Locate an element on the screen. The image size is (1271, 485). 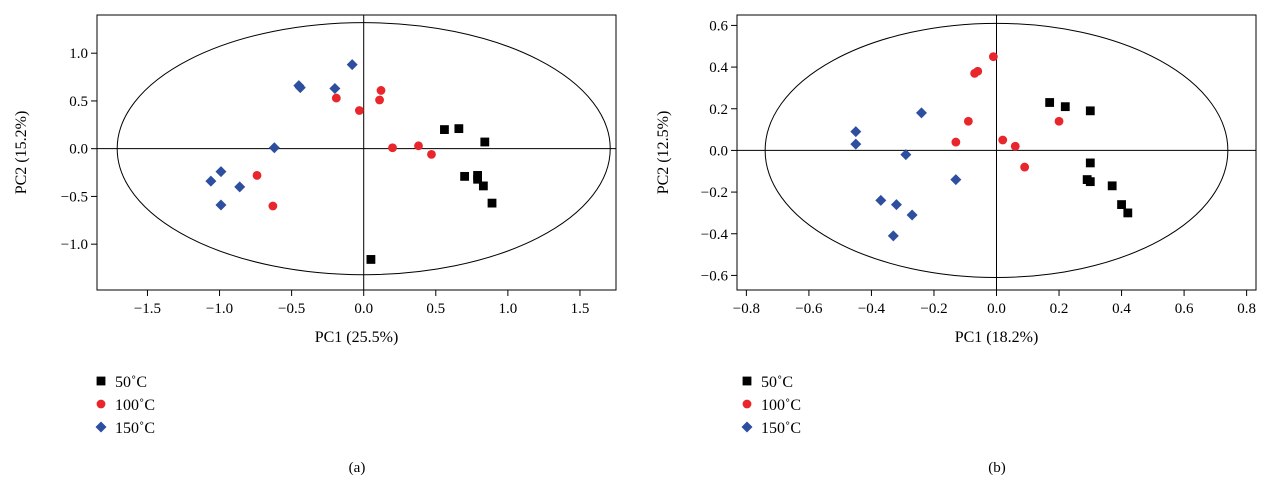
x-tick-label: −1.5 is located at coordinates (147, 309).